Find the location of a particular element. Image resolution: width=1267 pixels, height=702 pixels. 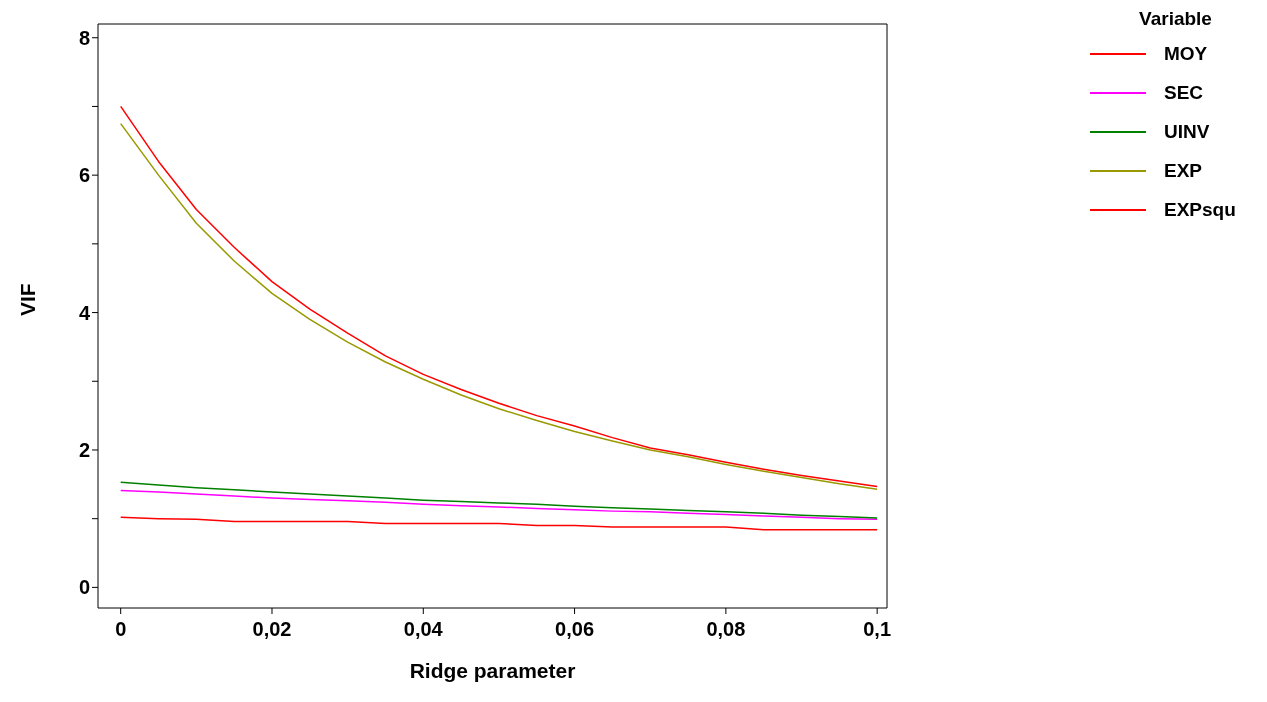

x-axis-title: Ridge parameter is located at coordinates (492, 670).